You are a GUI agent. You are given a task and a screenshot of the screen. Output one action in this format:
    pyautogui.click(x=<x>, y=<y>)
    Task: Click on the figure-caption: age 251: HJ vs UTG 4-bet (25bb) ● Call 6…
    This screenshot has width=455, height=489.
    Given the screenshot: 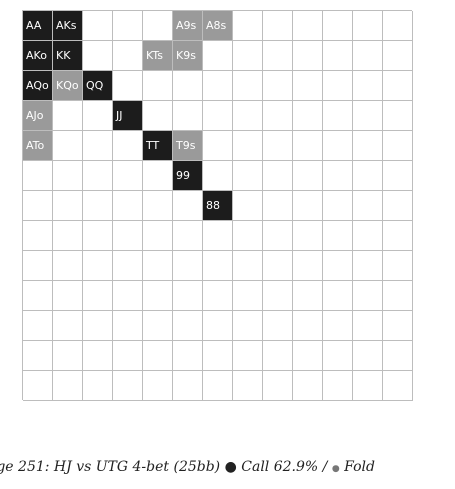 What is the action you would take?
    pyautogui.click(x=227, y=467)
    